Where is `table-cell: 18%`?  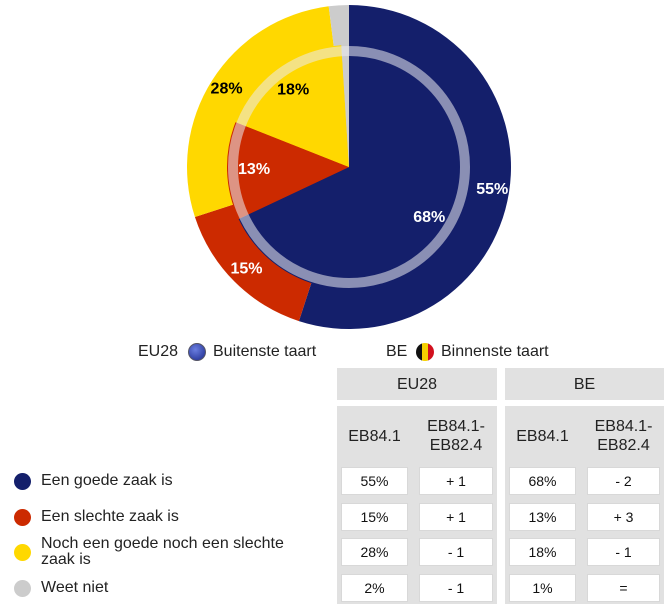
table-cell: 18% is located at coordinates (542, 552).